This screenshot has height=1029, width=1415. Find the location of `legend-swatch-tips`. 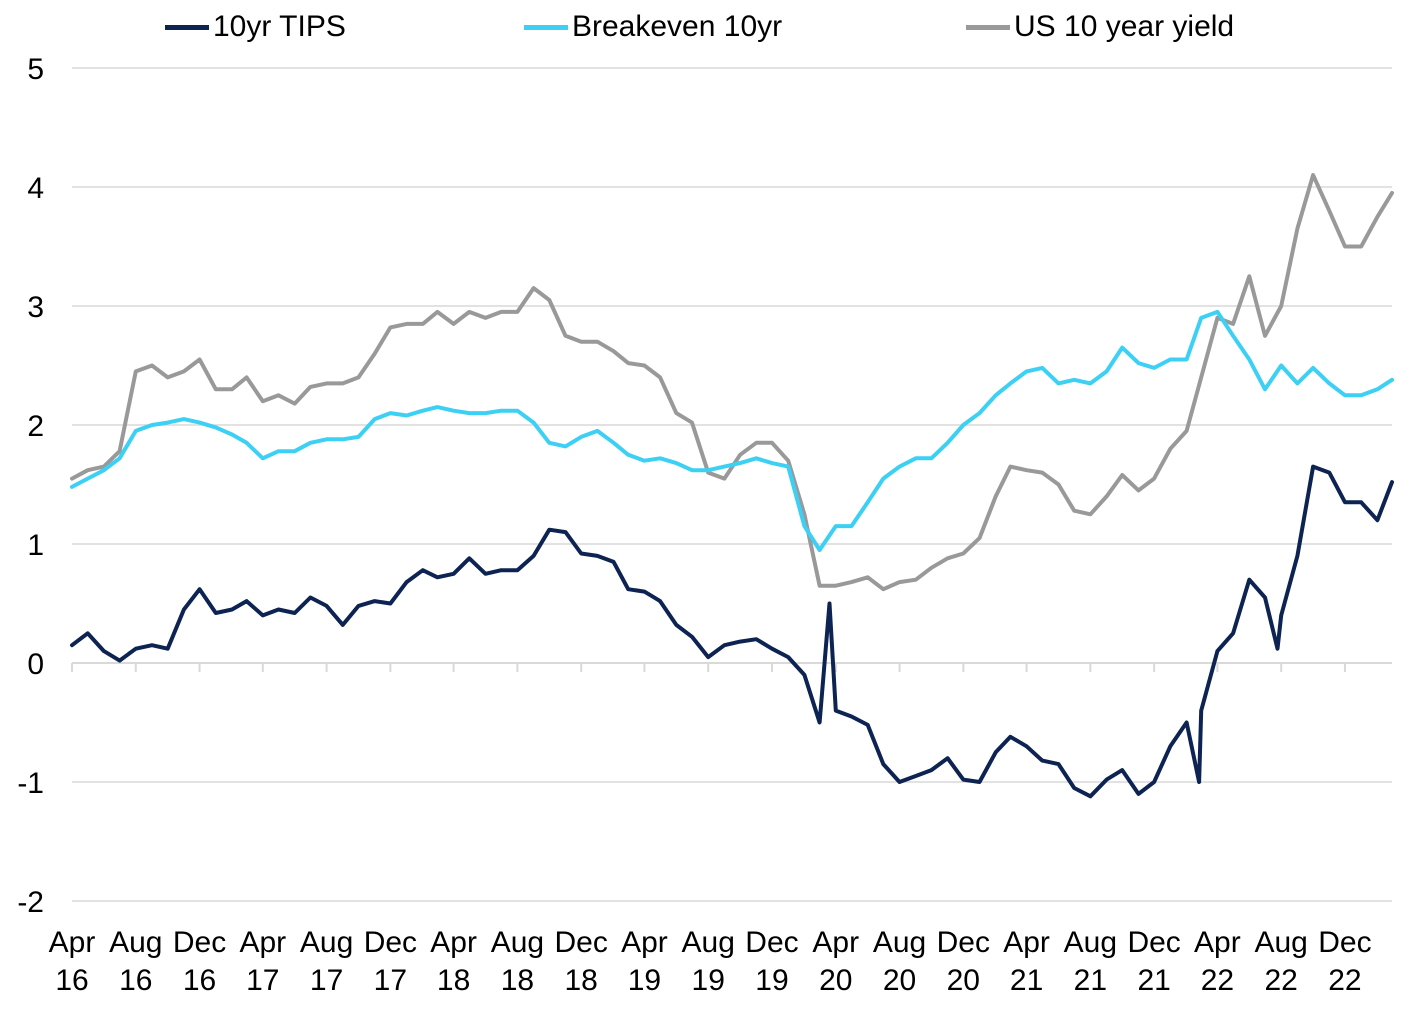

legend-swatch-tips is located at coordinates (187, 27).